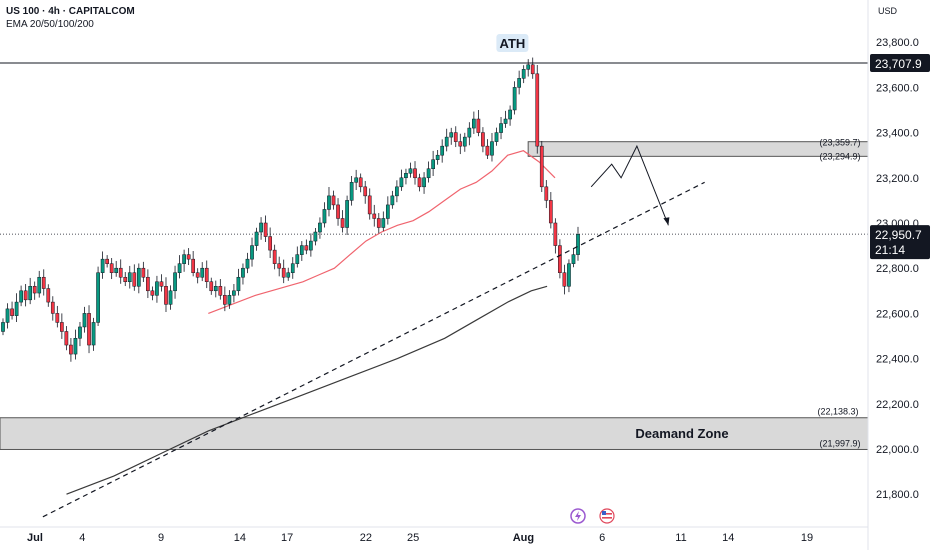 The image size is (932, 550). I want to click on supply-zone-box, so click(698, 149).